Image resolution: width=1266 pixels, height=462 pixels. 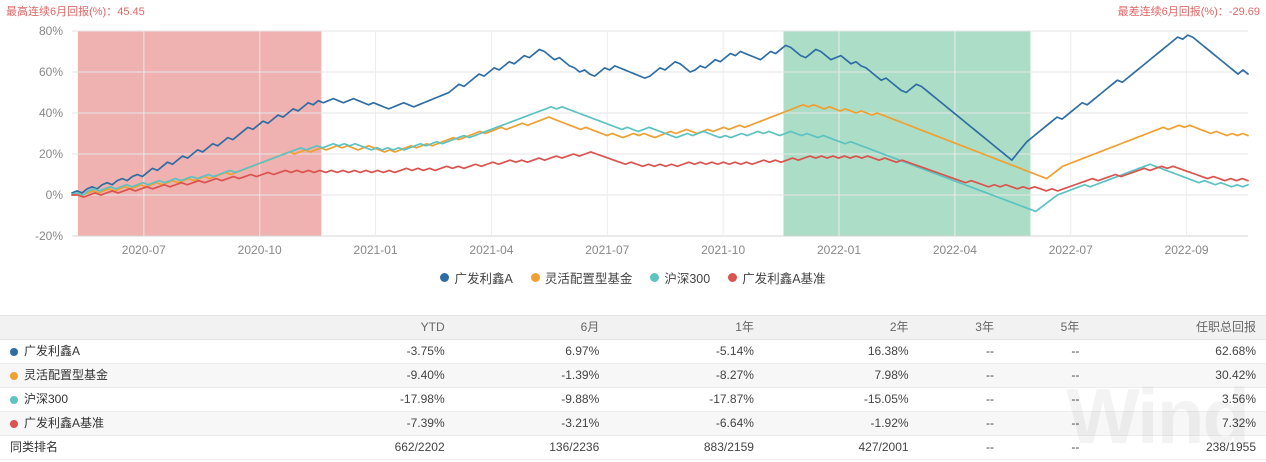 What do you see at coordinates (574, 447) in the screenshot?
I see `table-cell: 136/2236` at bounding box center [574, 447].